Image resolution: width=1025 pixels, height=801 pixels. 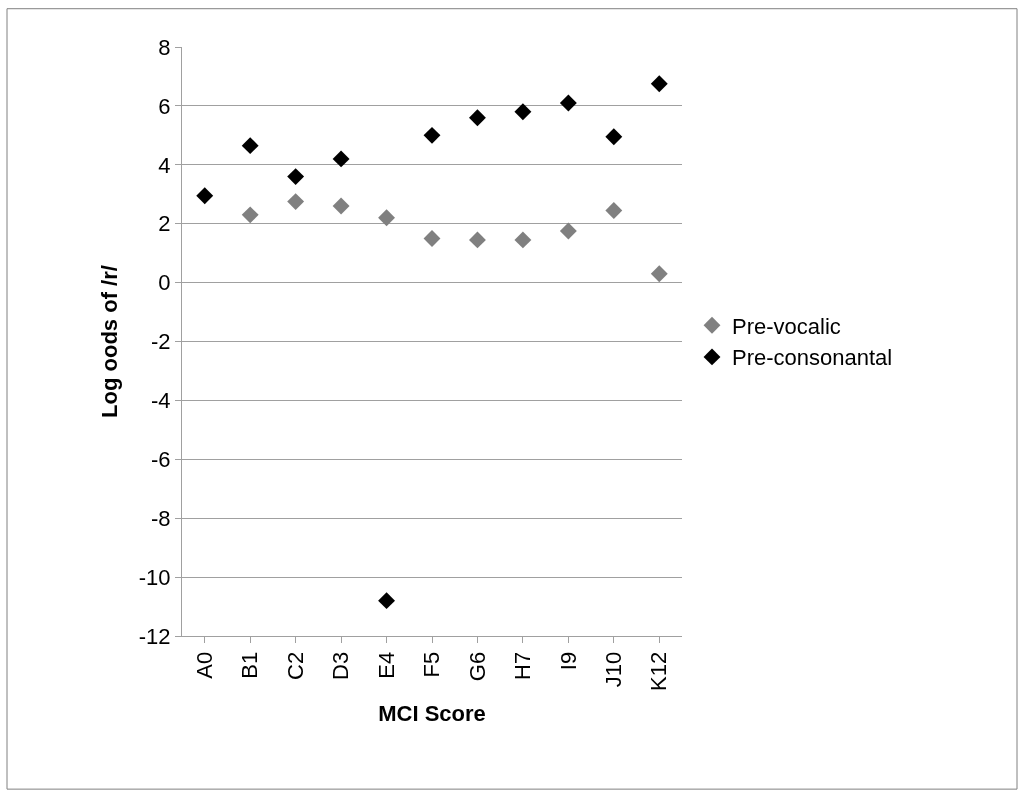 What do you see at coordinates (109, 341) in the screenshot?
I see `y-axis-title: Log oods of /r/` at bounding box center [109, 341].